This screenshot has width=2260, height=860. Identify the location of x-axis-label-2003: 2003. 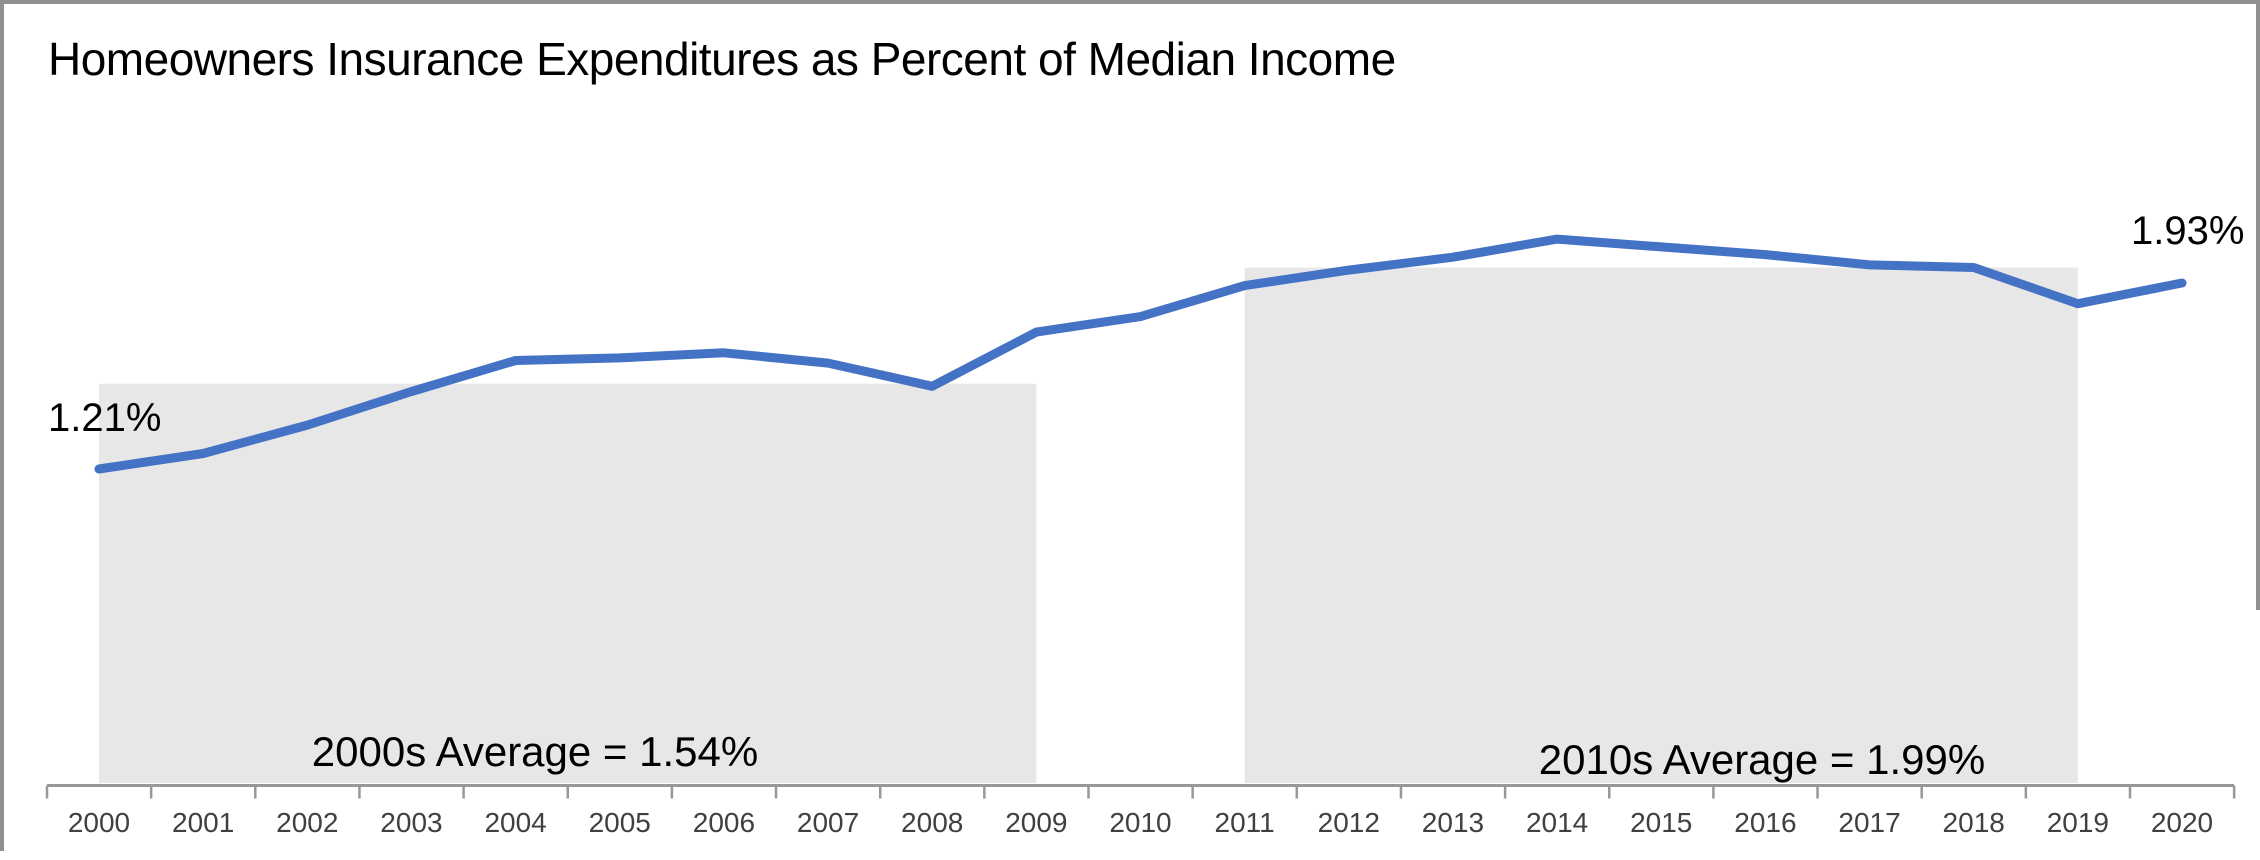
(411, 822).